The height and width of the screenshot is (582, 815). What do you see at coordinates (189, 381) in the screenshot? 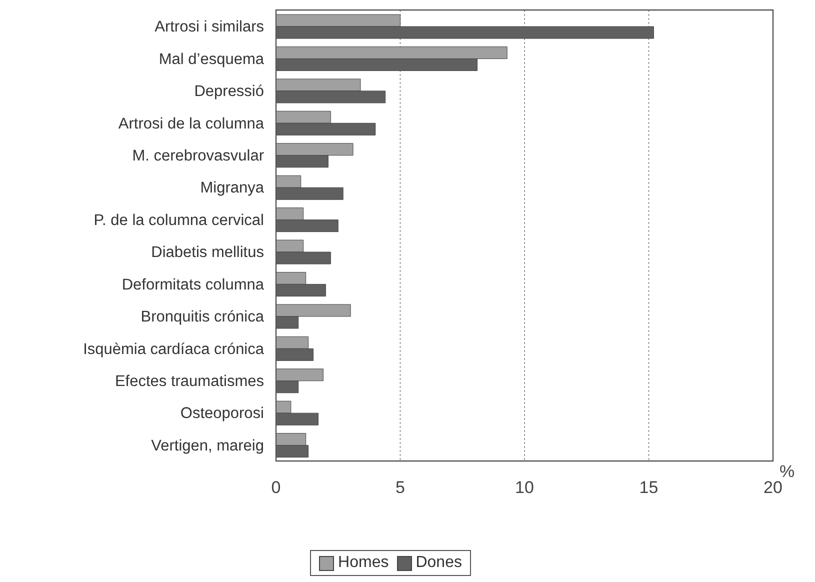
I see `y-tick-label: Efectes traumatismes` at bounding box center [189, 381].